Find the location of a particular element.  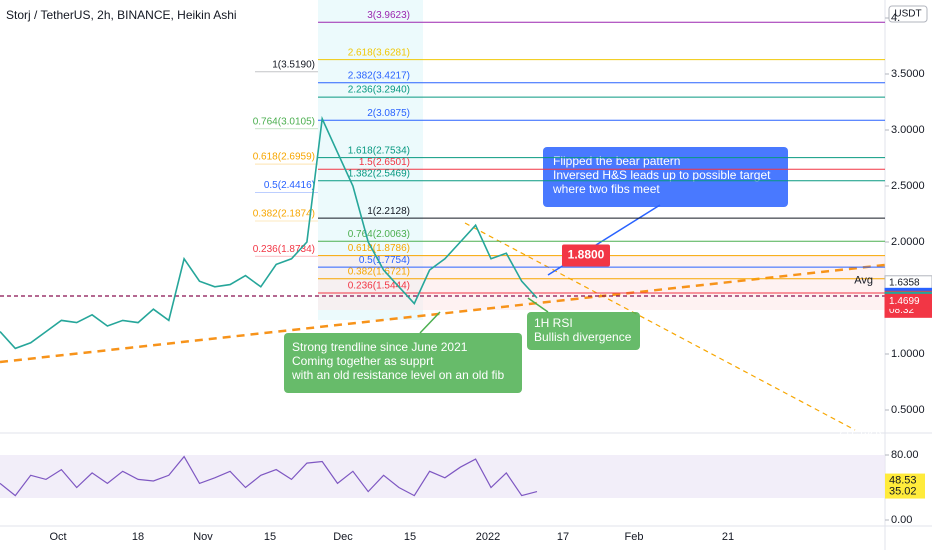

tag-name: Avg is located at coordinates (863, 281).